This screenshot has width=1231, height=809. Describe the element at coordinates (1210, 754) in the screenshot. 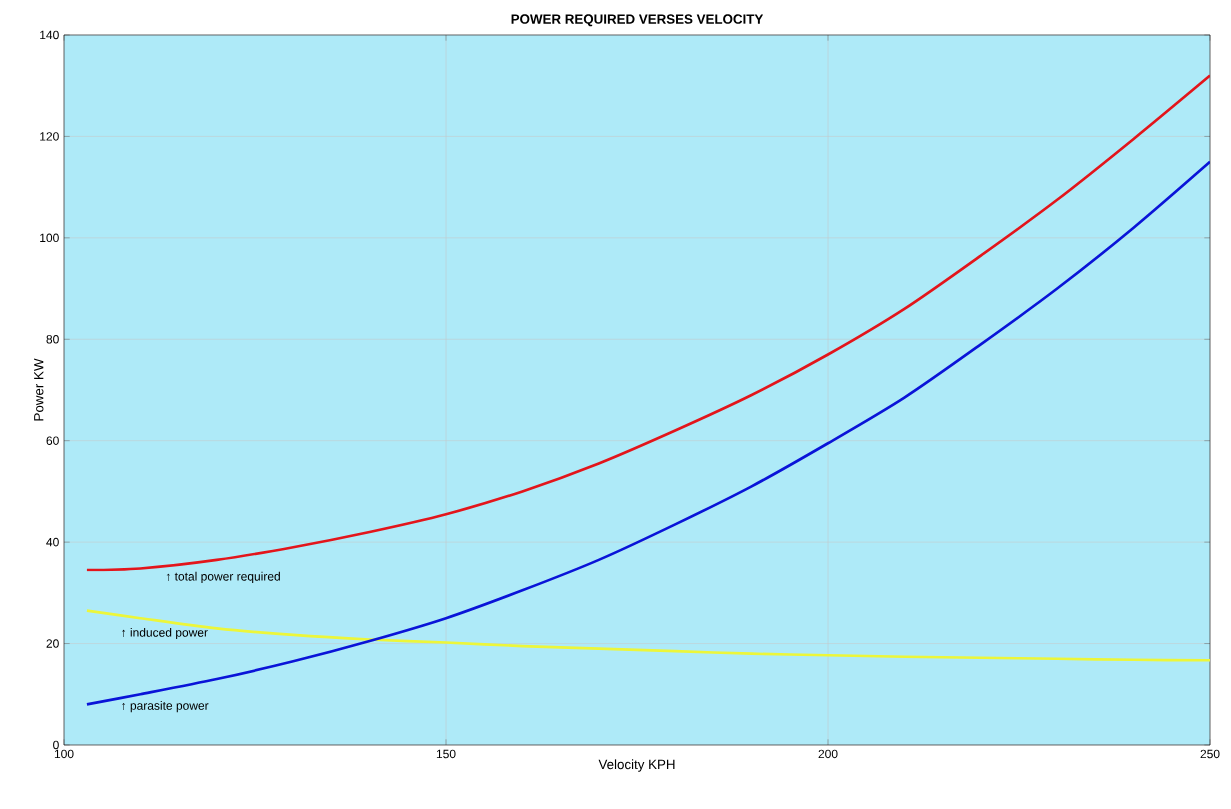

I see `x-tick-label: 250` at that location.